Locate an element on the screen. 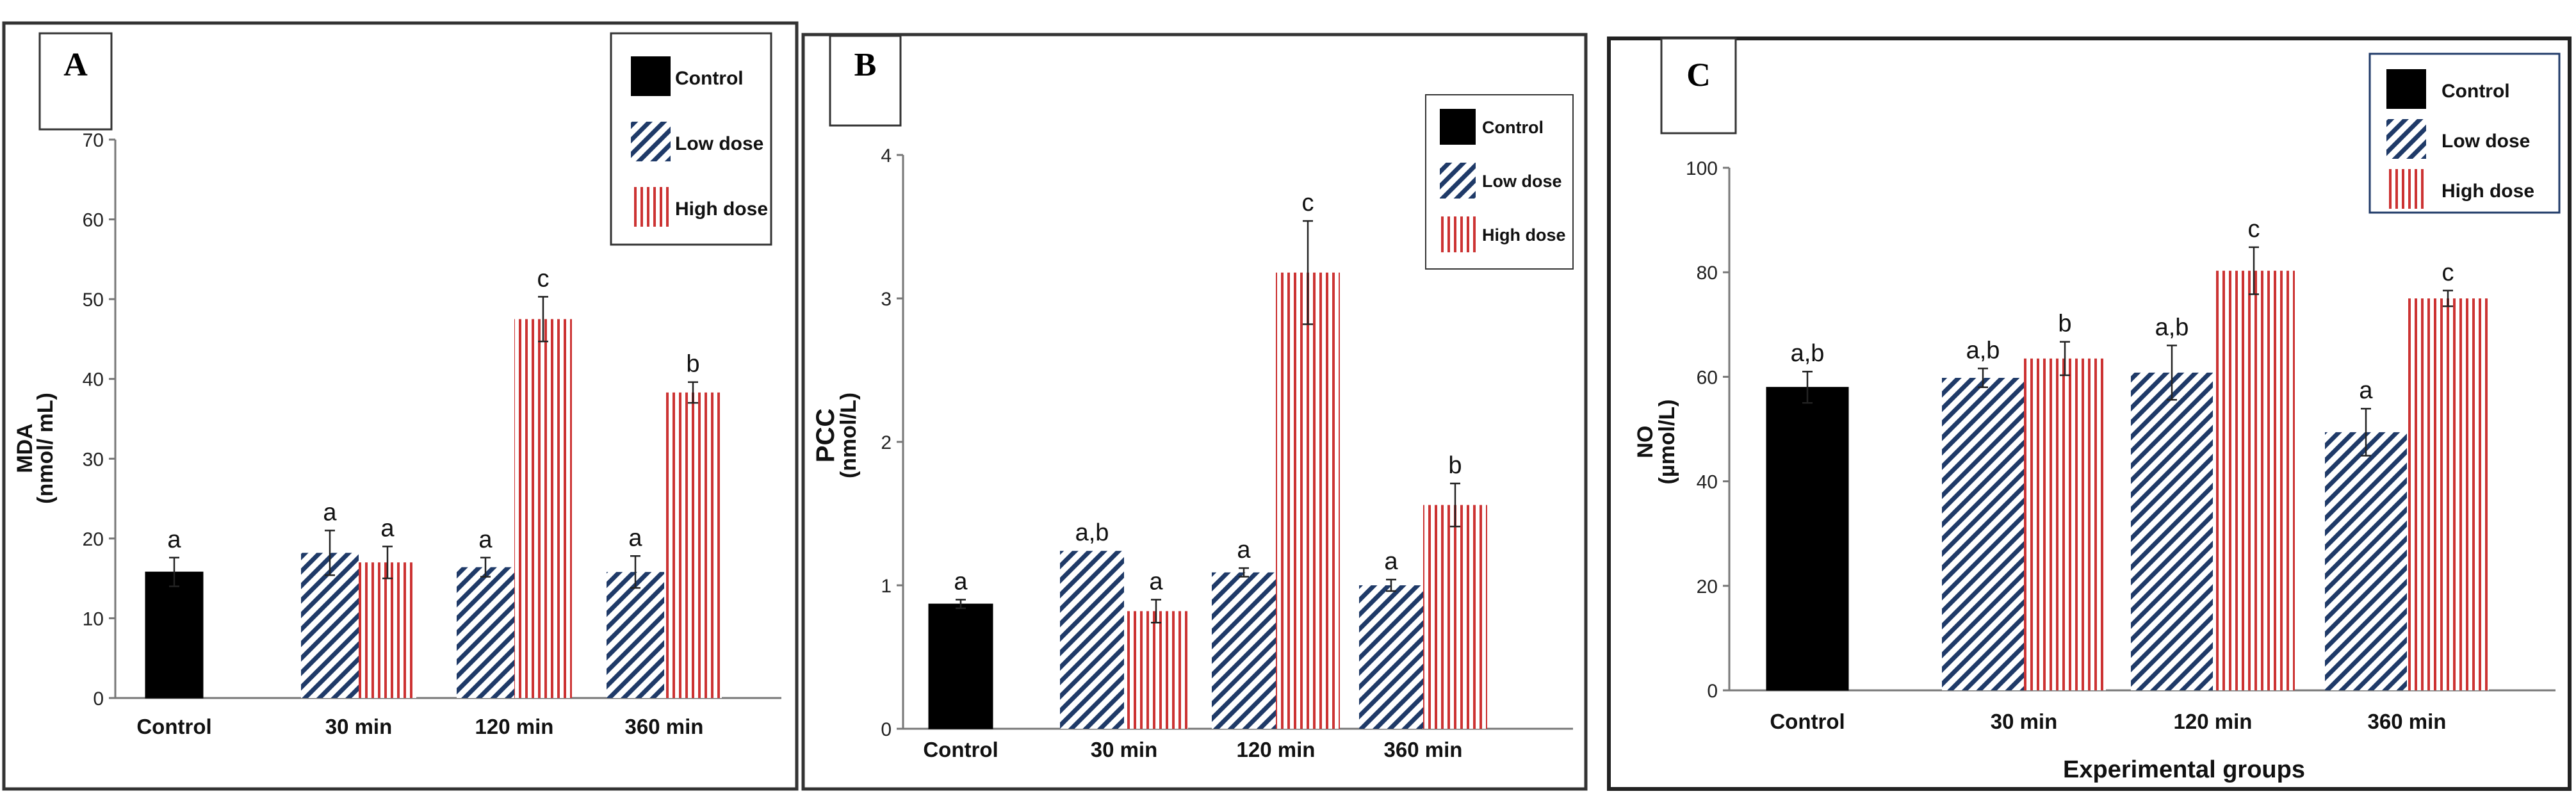  y-tick-label: 70 is located at coordinates (93, 140).